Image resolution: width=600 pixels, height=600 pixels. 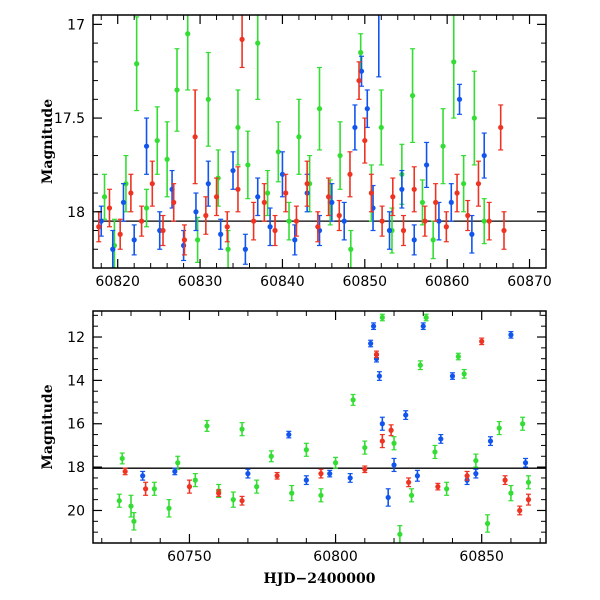 What do you see at coordinates (48, 426) in the screenshot?
I see `y-axis-label: Magnitude` at bounding box center [48, 426].